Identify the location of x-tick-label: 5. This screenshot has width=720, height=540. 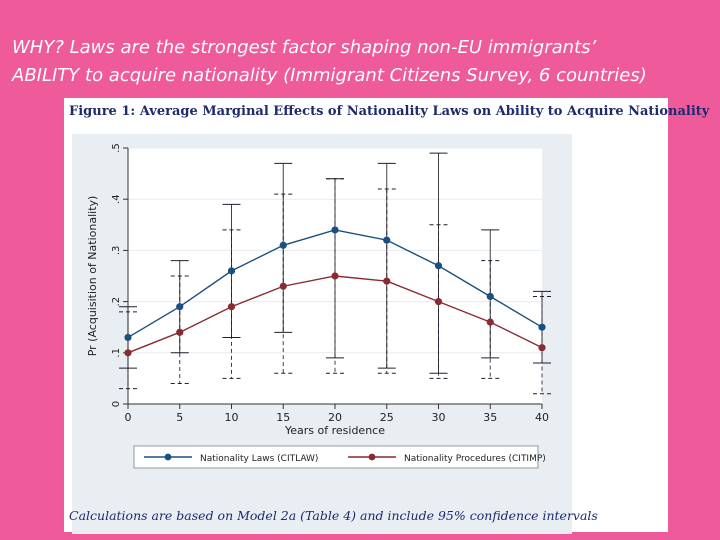
(179, 417).